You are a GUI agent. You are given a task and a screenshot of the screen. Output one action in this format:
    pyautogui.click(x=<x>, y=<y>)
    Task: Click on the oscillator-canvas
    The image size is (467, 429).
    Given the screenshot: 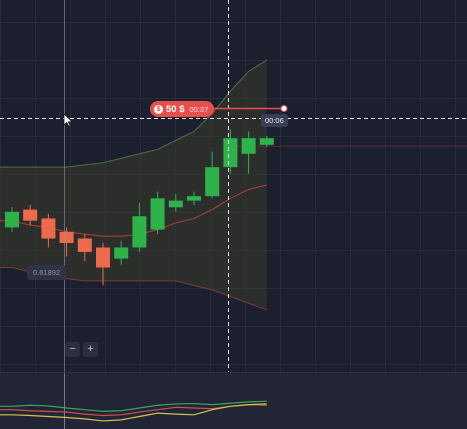 What is the action you would take?
    pyautogui.click(x=133, y=401)
    